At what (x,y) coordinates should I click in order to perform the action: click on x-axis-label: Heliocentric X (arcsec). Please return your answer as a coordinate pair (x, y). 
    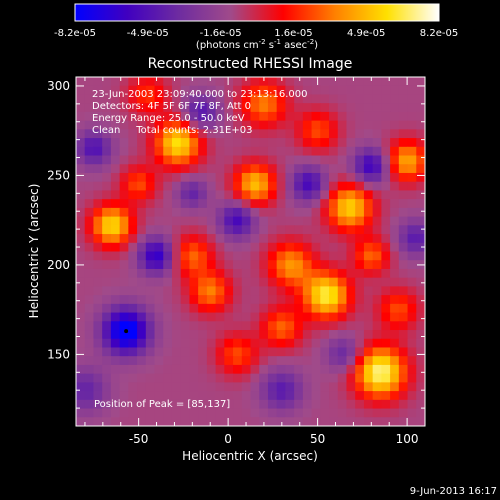
    Looking at the image, I should click on (250, 456).